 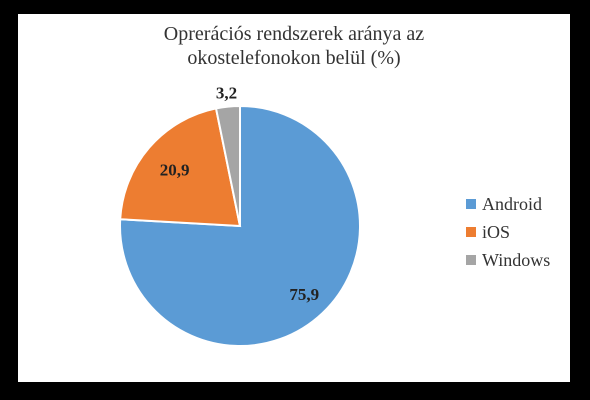 I want to click on chart-title-line-2: okostelefonokon belül (%), so click(x=294, y=58).